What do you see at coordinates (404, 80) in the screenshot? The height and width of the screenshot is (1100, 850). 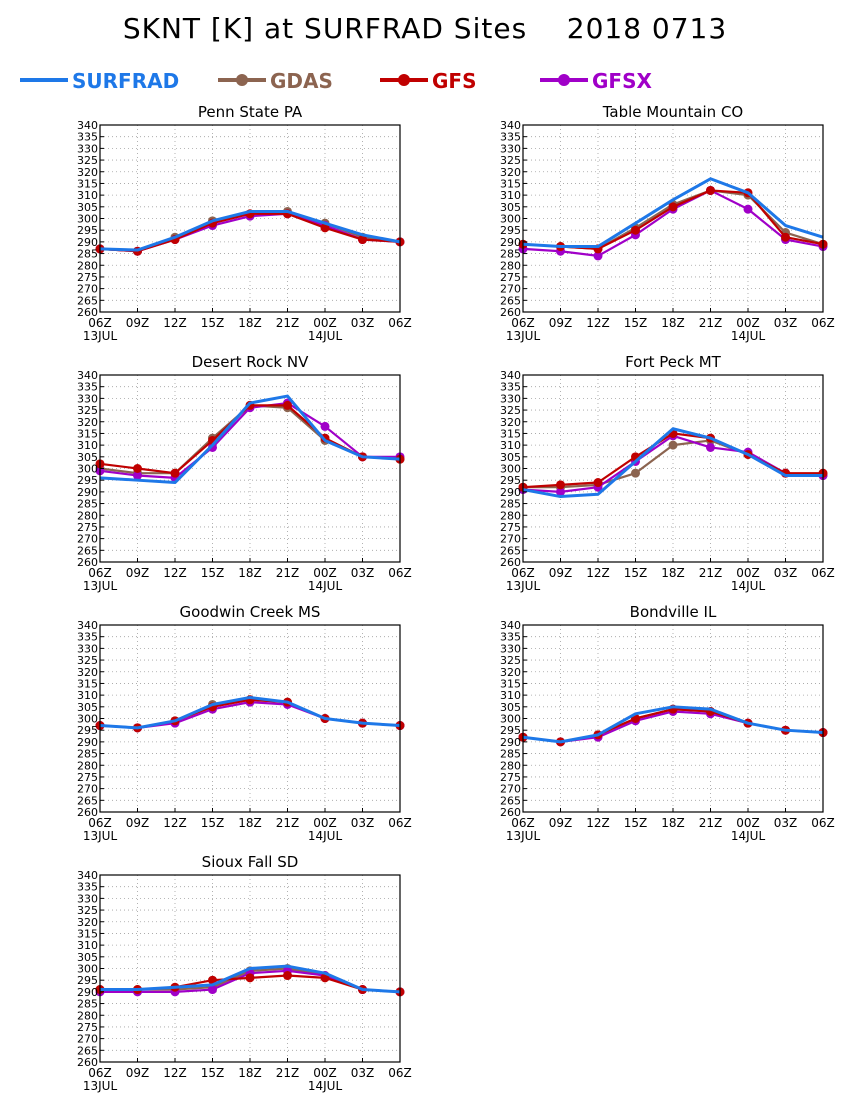 I see `legend-marker` at bounding box center [404, 80].